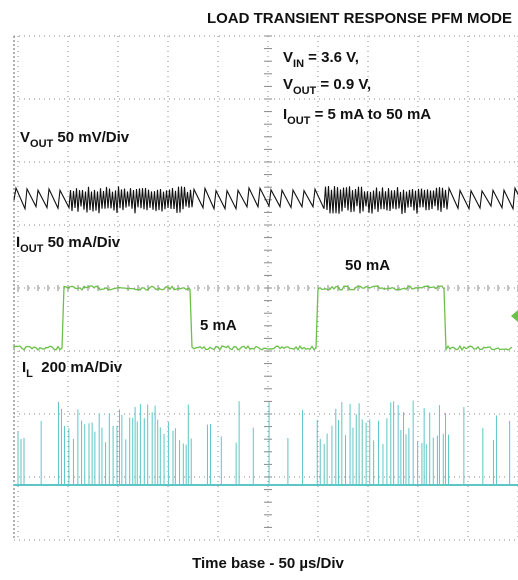 This screenshot has width=518, height=580. I want to click on trigger-marker, so click(514, 316).